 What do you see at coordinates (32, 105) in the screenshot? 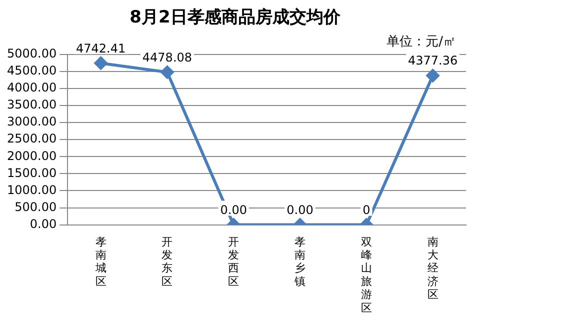
I see `y-tick-label: 3500.00` at bounding box center [32, 105].